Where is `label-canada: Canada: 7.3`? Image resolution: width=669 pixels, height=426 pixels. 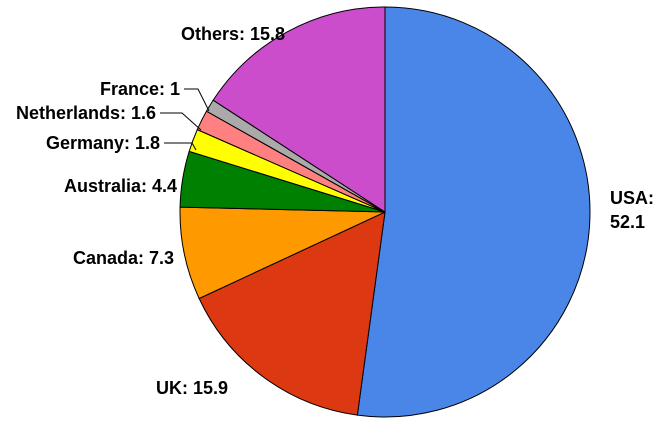 label-canada: Canada: 7.3 is located at coordinates (123, 258).